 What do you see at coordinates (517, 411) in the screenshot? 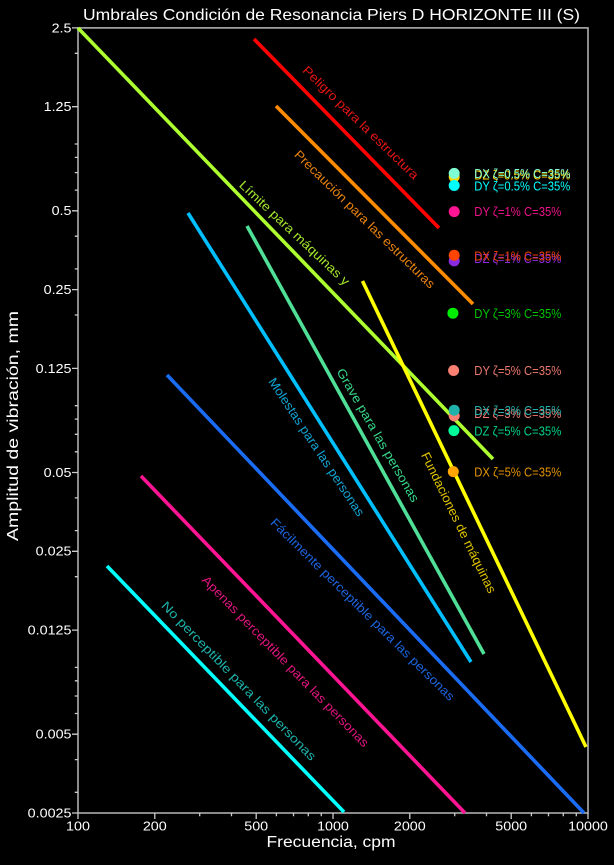
I see `svg-text: DX ζ=3% C=35%` at bounding box center [517, 411].